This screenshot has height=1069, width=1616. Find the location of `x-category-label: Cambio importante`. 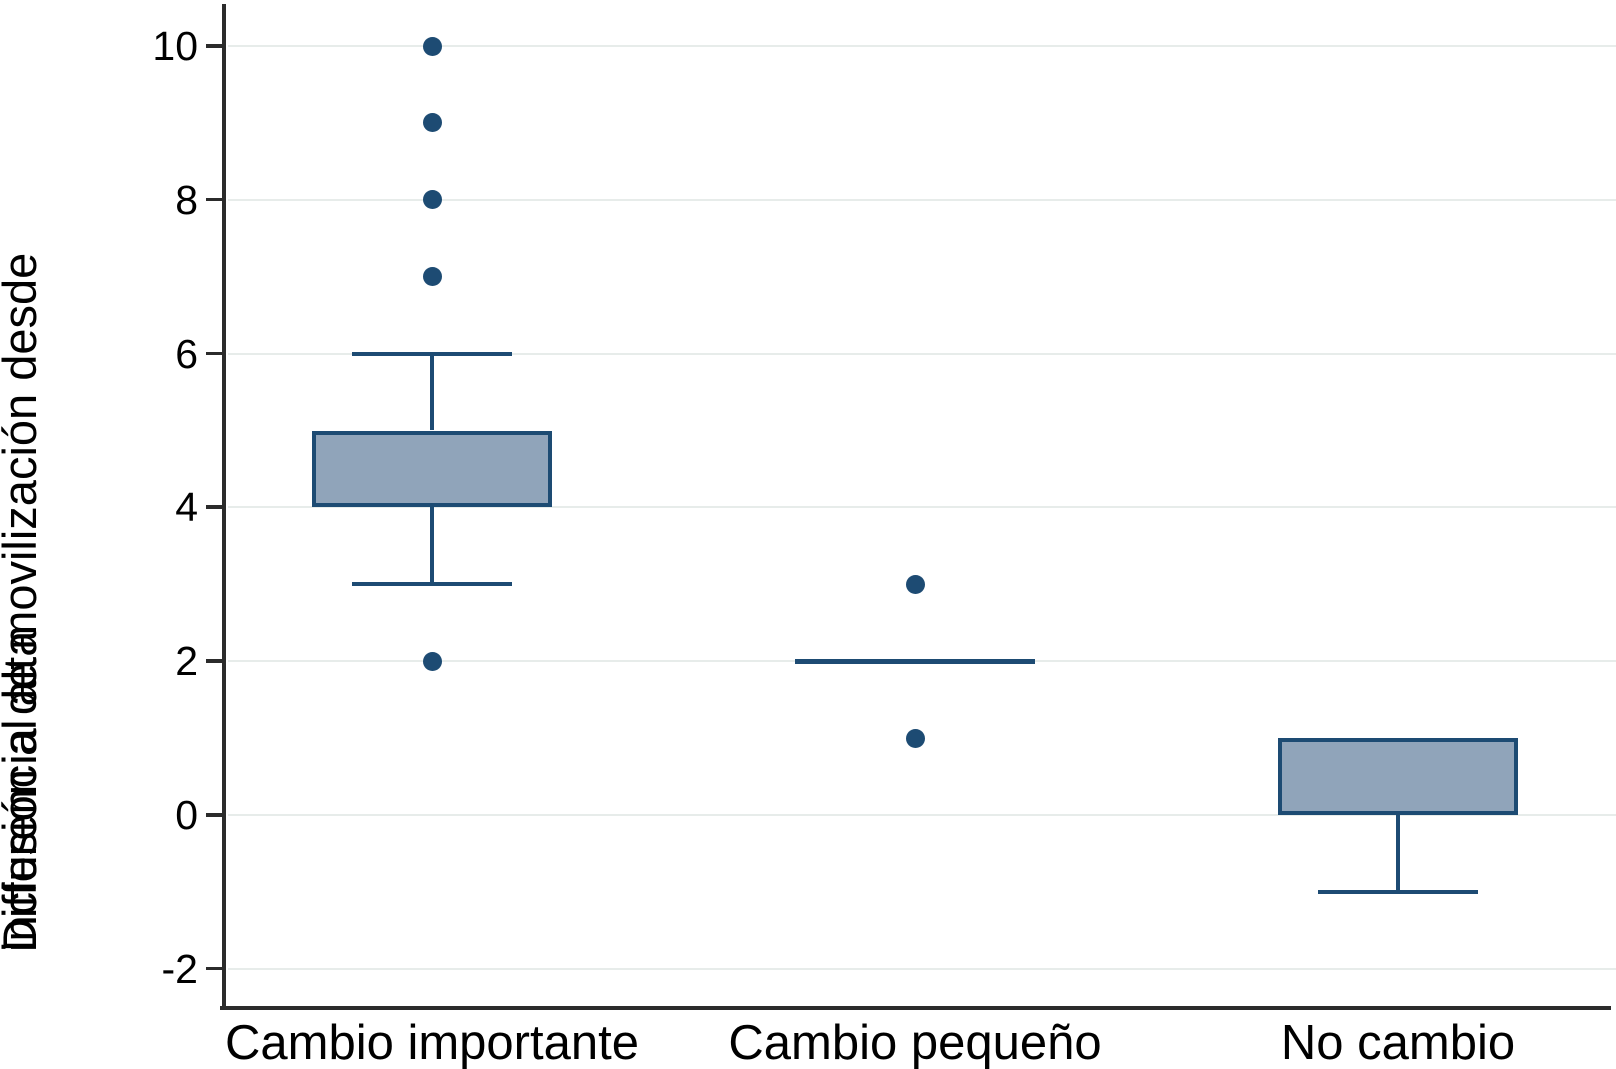

x-category-label: Cambio importante is located at coordinates (432, 1042).